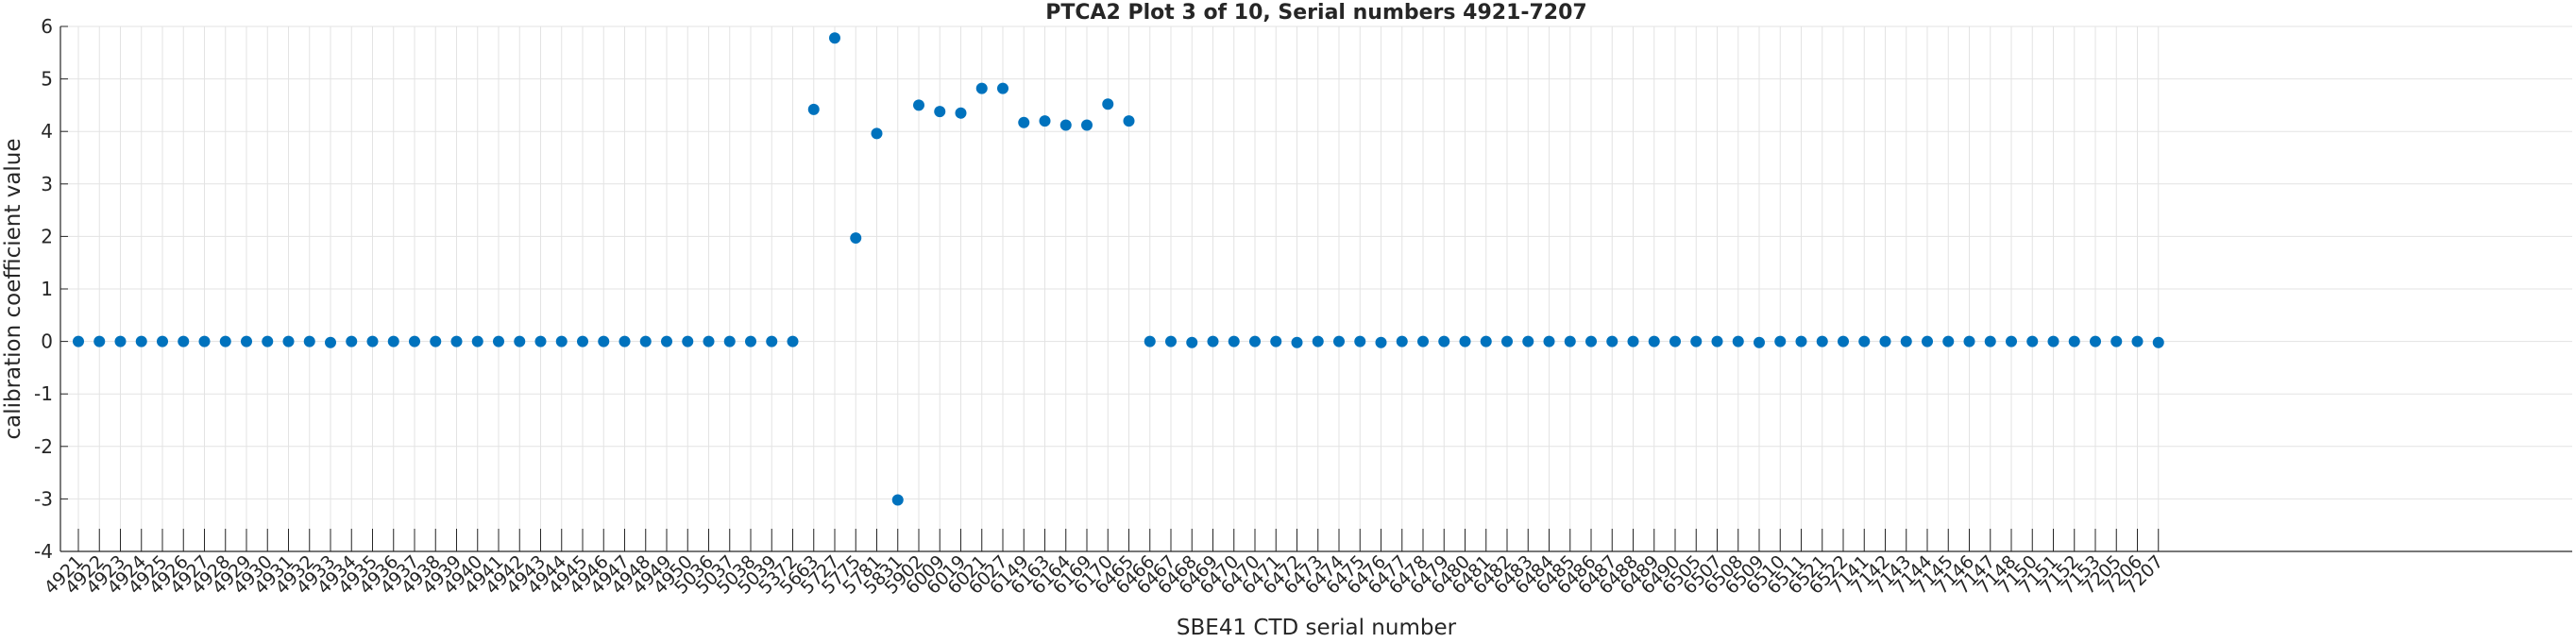 This screenshot has width=2576, height=643. I want to click on y-axis-label: calibration coefficient value, so click(13, 288).